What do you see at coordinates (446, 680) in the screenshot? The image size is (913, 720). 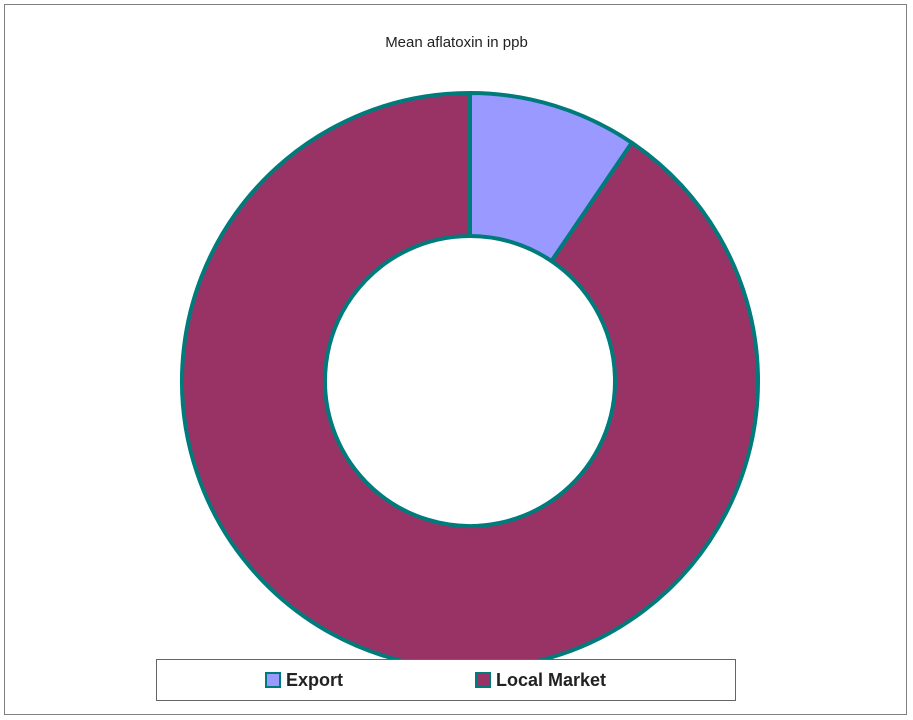 I see `chart-legend: Export Local Market` at bounding box center [446, 680].